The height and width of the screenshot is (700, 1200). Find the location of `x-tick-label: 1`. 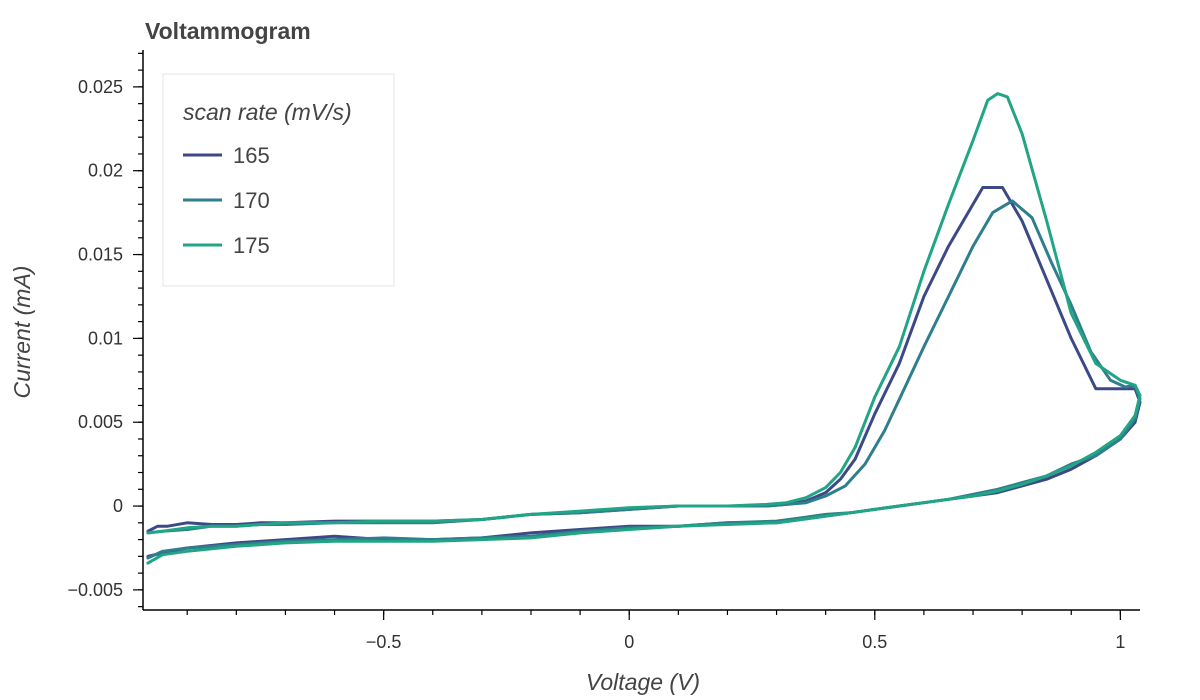

x-tick-label: 1 is located at coordinates (1120, 642).